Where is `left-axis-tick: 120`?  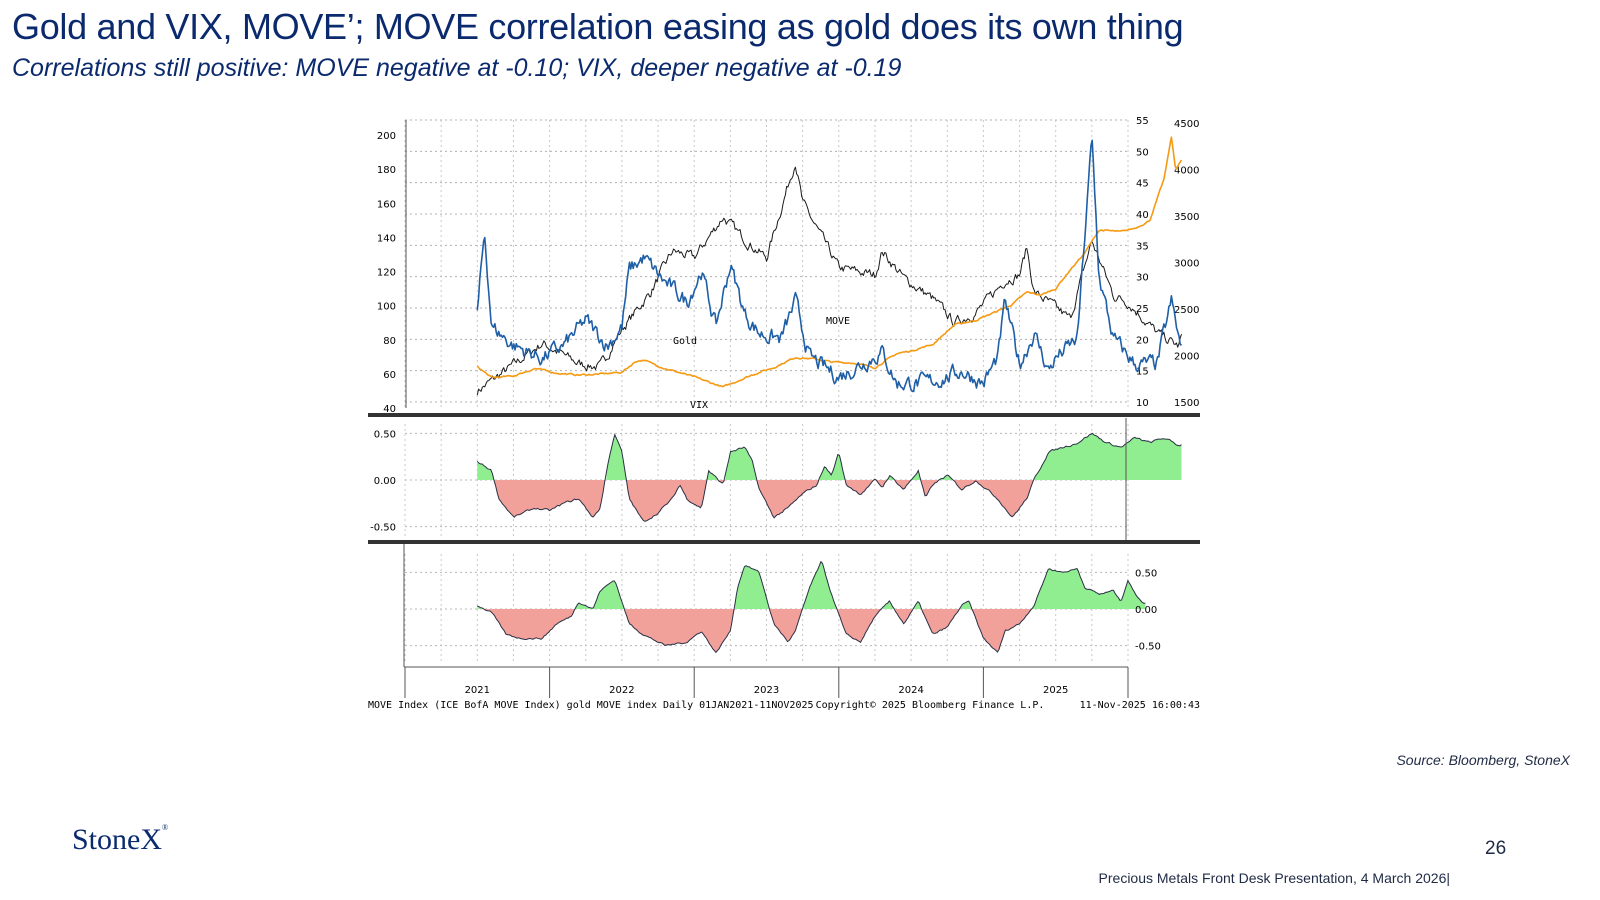 left-axis-tick: 120 is located at coordinates (386, 273).